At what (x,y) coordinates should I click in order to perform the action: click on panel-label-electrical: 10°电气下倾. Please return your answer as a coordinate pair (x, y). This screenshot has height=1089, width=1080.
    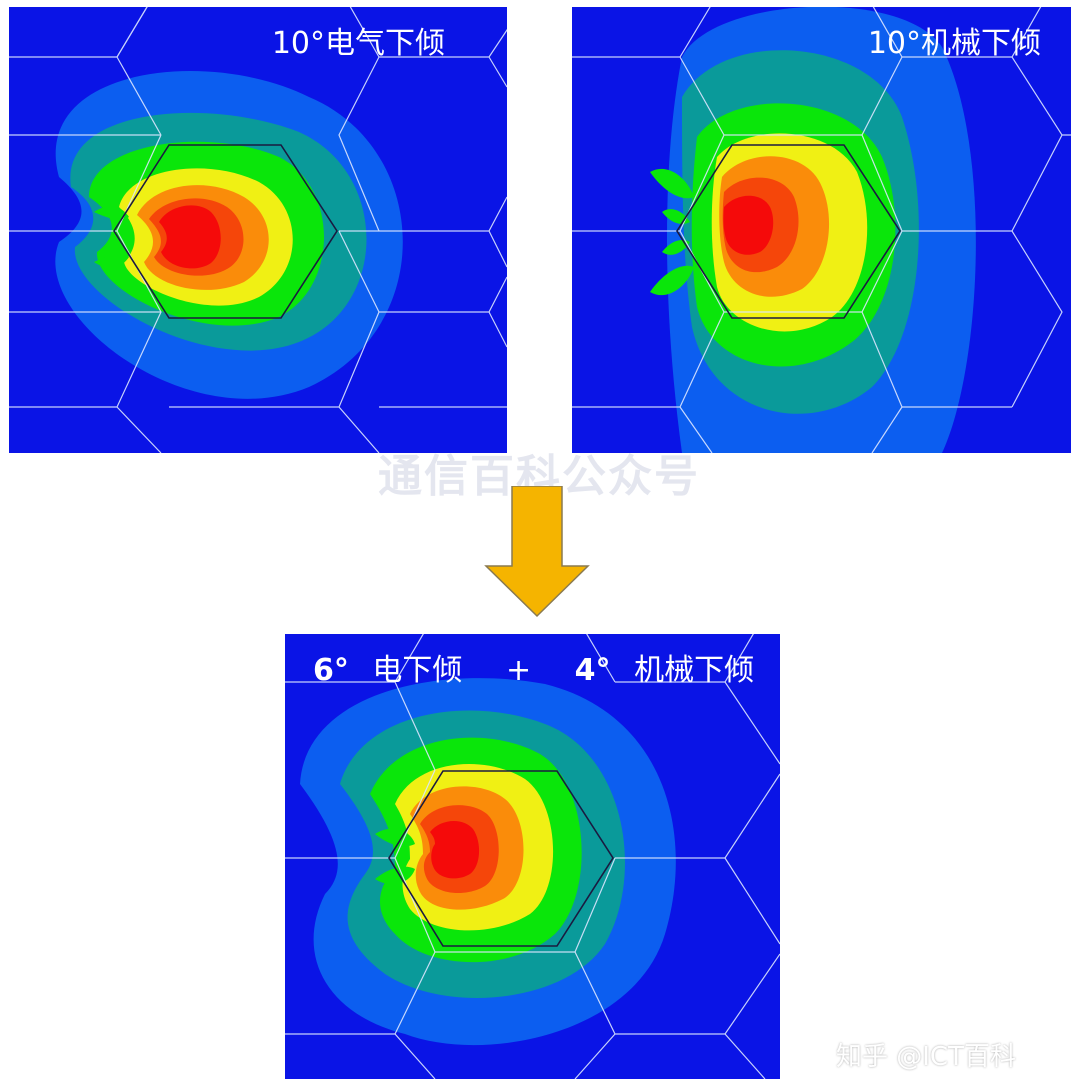
    Looking at the image, I should click on (358, 43).